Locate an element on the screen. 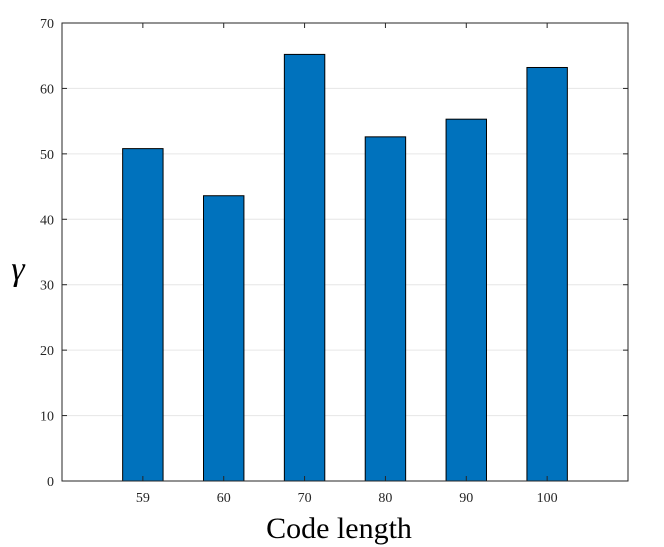  y-tick-label: 10 is located at coordinates (47, 417).